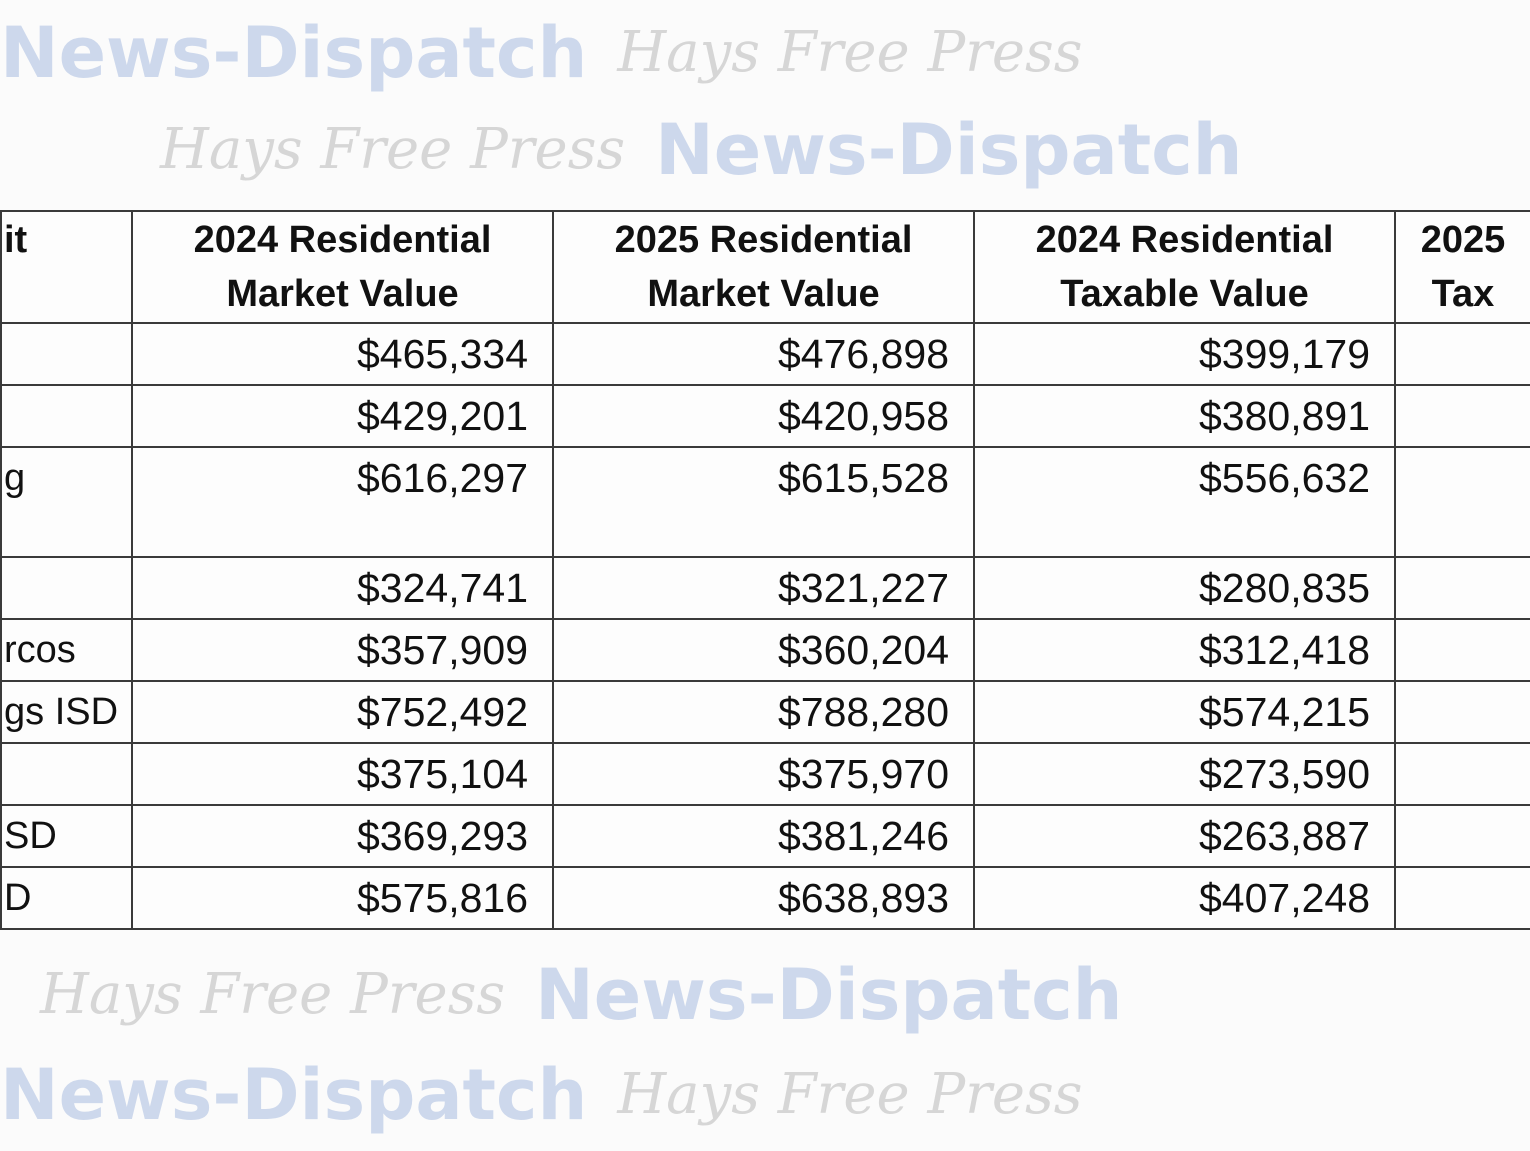 The height and width of the screenshot is (1151, 1530). What do you see at coordinates (1462, 267) in the screenshot?
I see `column-header: 2025 Tax` at bounding box center [1462, 267].